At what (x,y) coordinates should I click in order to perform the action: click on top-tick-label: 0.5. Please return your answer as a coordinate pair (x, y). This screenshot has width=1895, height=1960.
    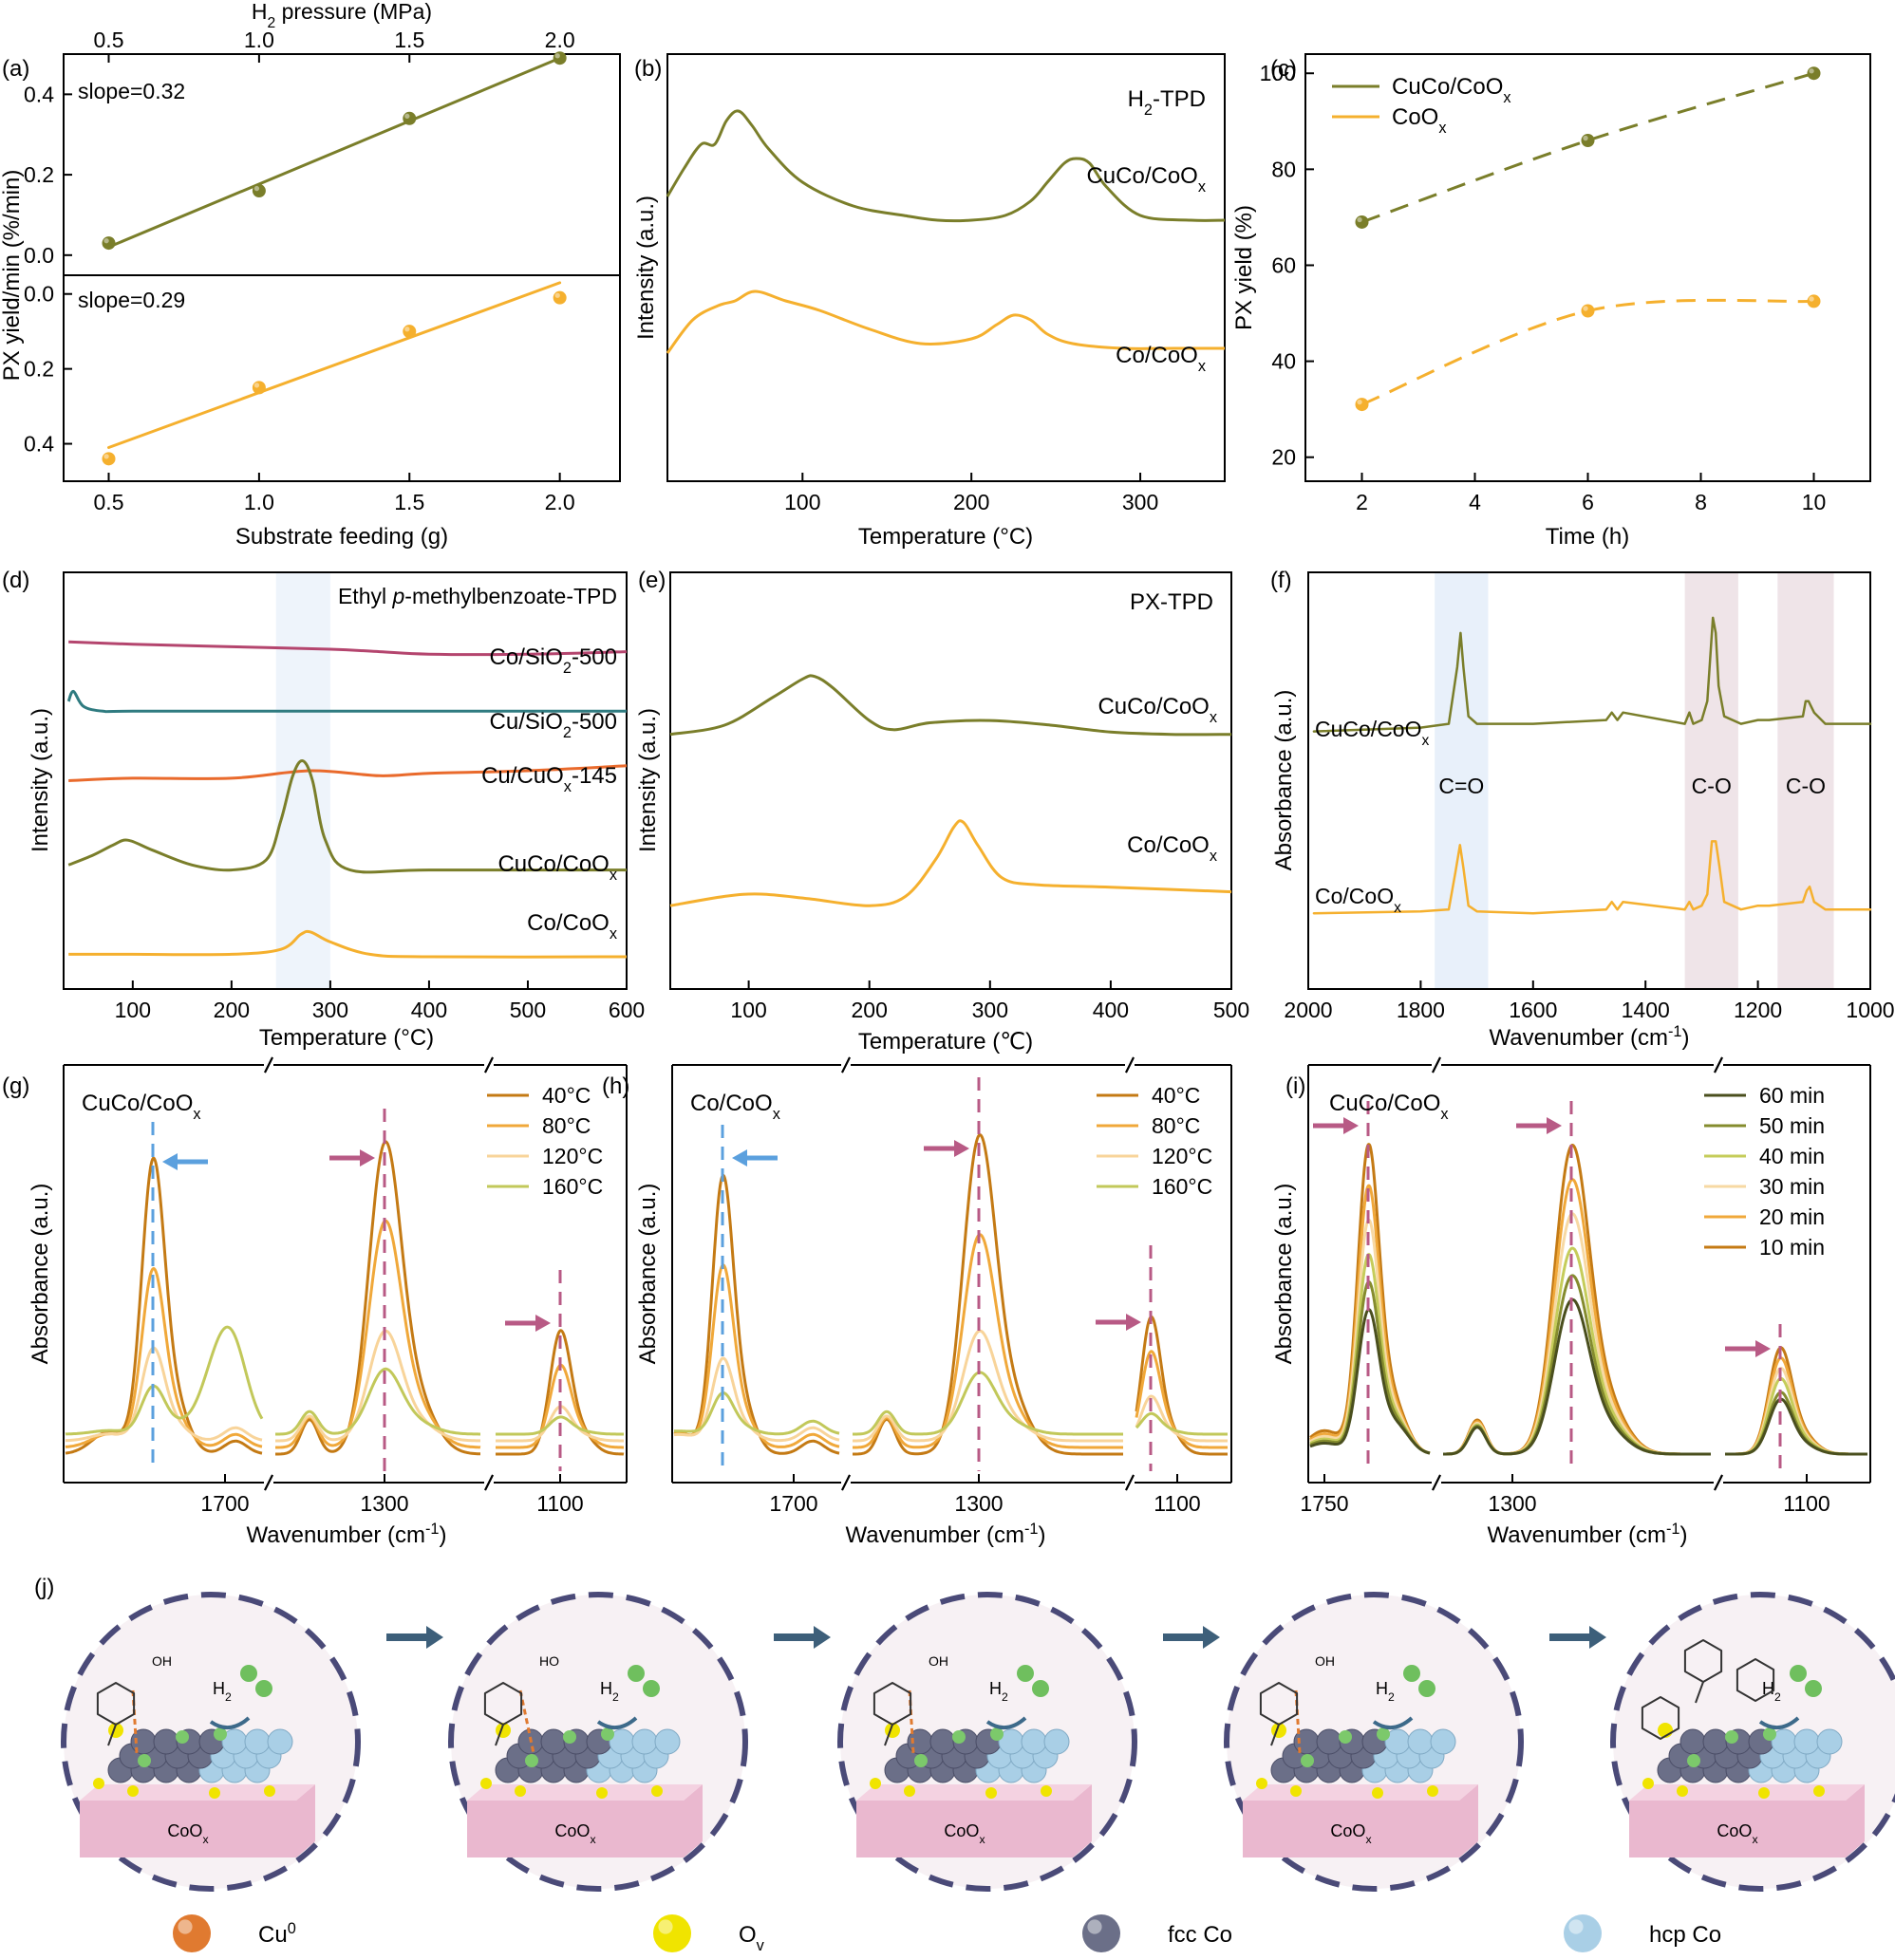
    Looking at the image, I should click on (109, 40).